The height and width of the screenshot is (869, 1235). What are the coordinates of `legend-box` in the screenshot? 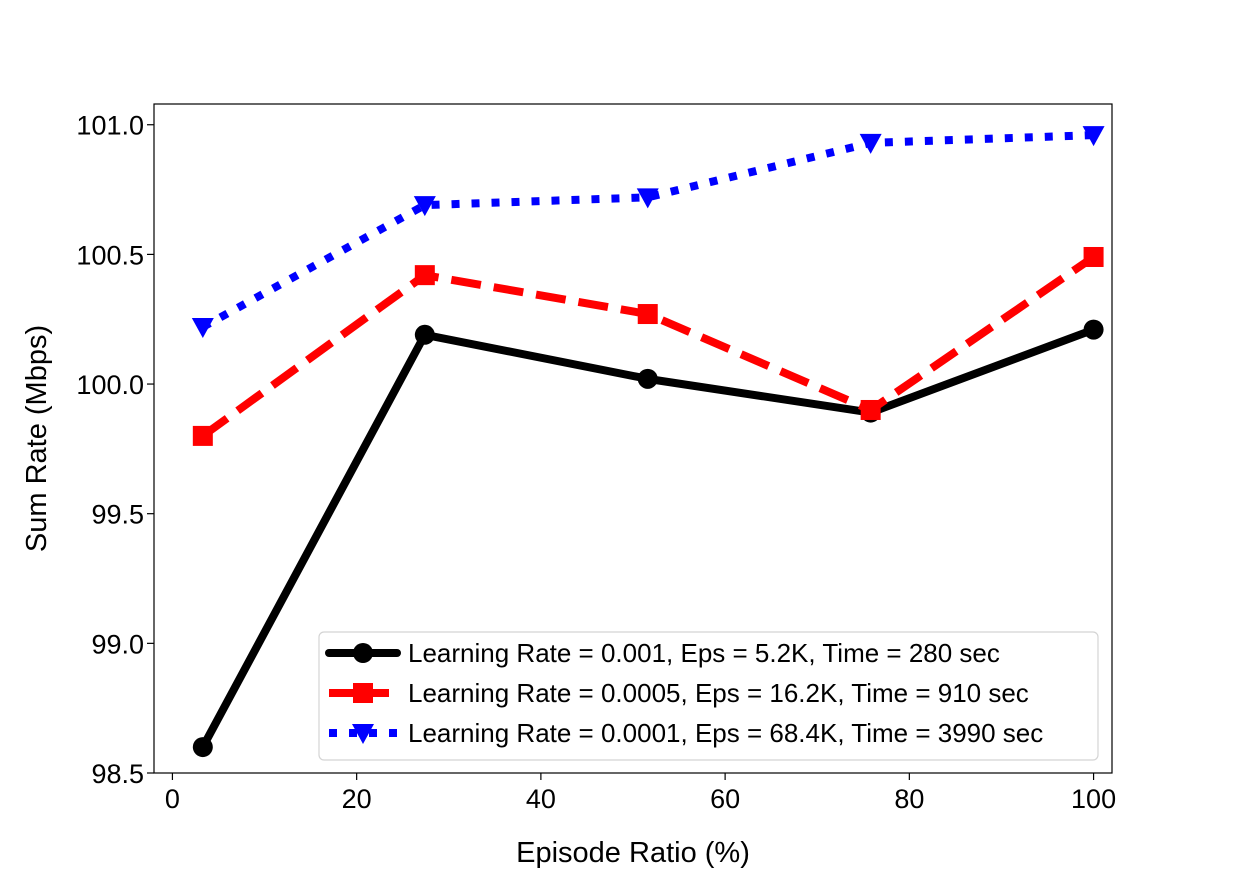 It's located at (708, 696).